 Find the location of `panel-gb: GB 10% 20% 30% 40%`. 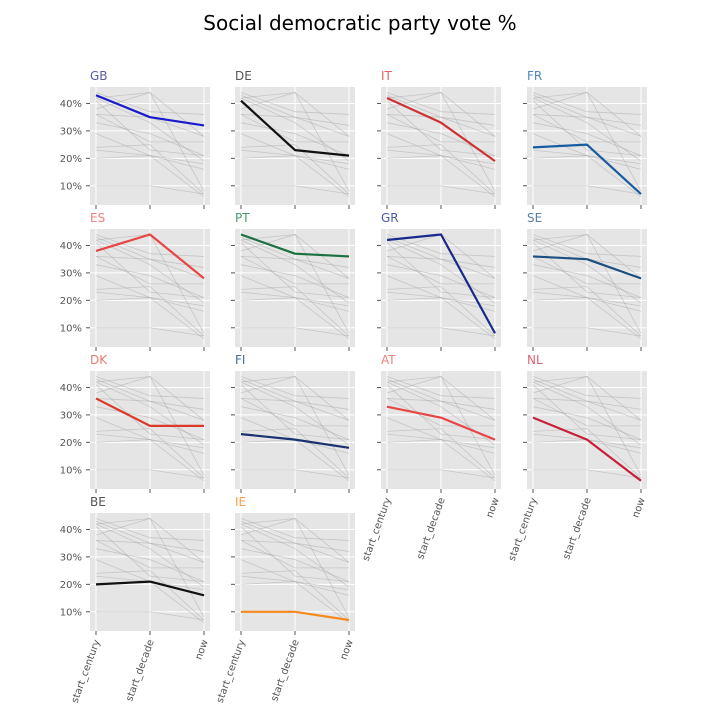

panel-gb: GB 10% 20% 30% 40% is located at coordinates (135, 139).